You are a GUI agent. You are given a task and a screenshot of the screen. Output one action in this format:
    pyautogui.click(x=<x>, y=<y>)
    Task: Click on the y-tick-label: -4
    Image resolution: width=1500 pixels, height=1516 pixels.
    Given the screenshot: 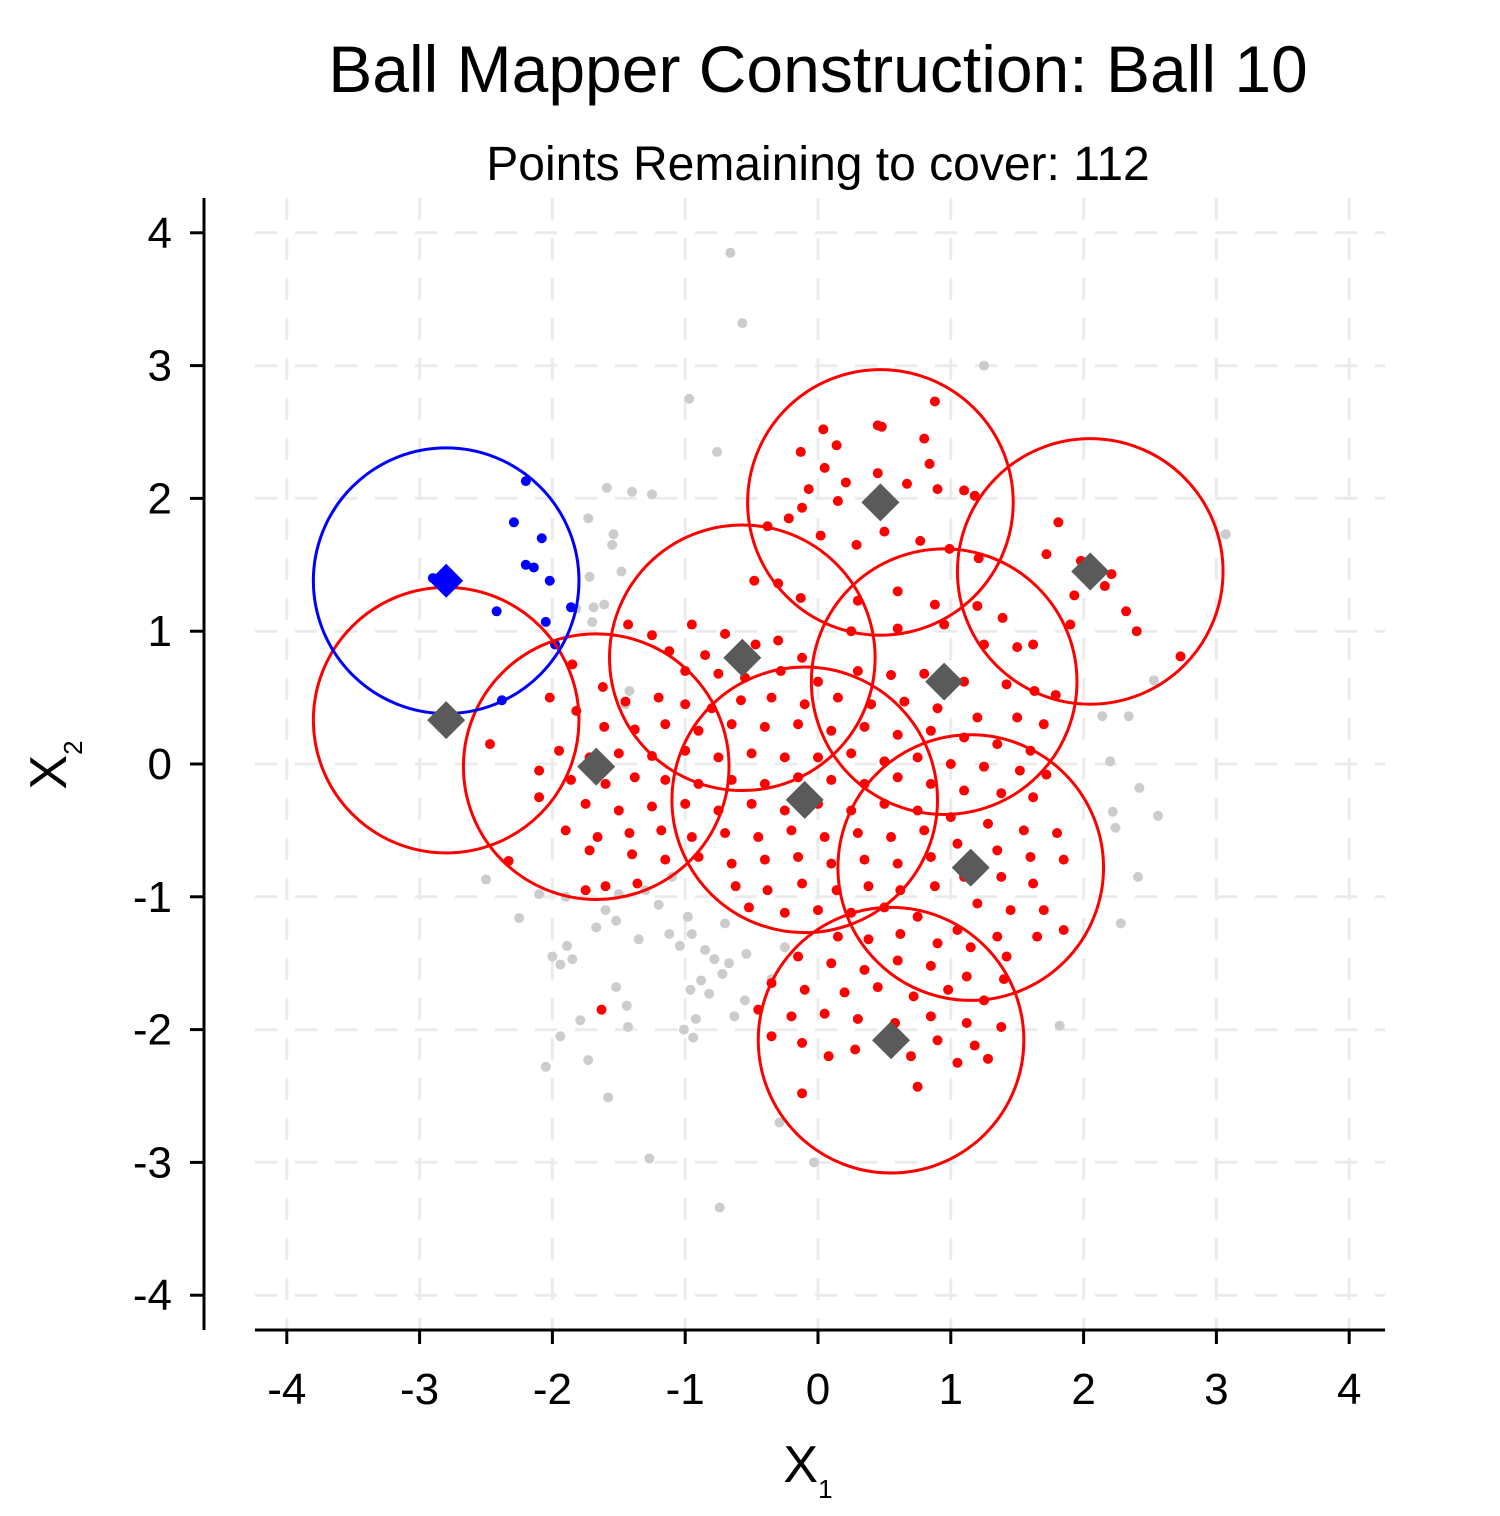 What is the action you would take?
    pyautogui.click(x=152, y=1295)
    